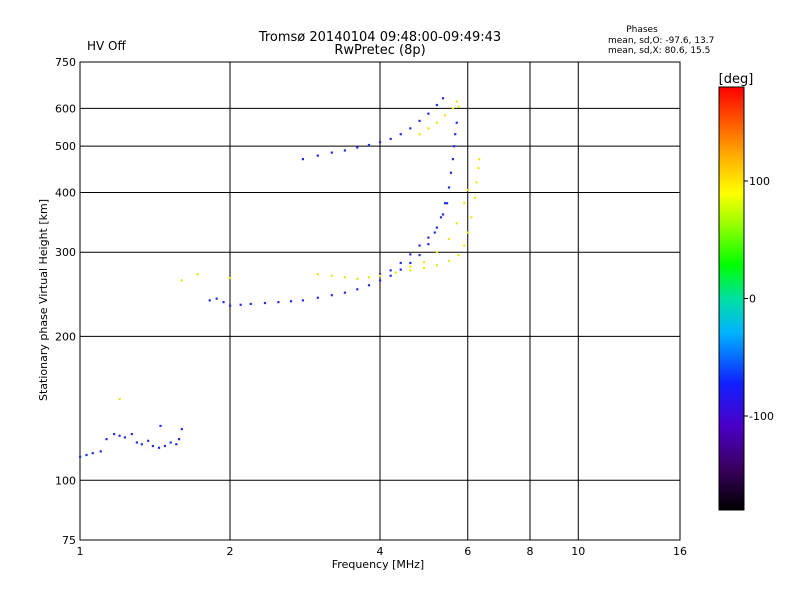  What do you see at coordinates (382, 551) in the screenshot?
I see `x-axis-ticks: 1 2 4 6 8 10 16` at bounding box center [382, 551].